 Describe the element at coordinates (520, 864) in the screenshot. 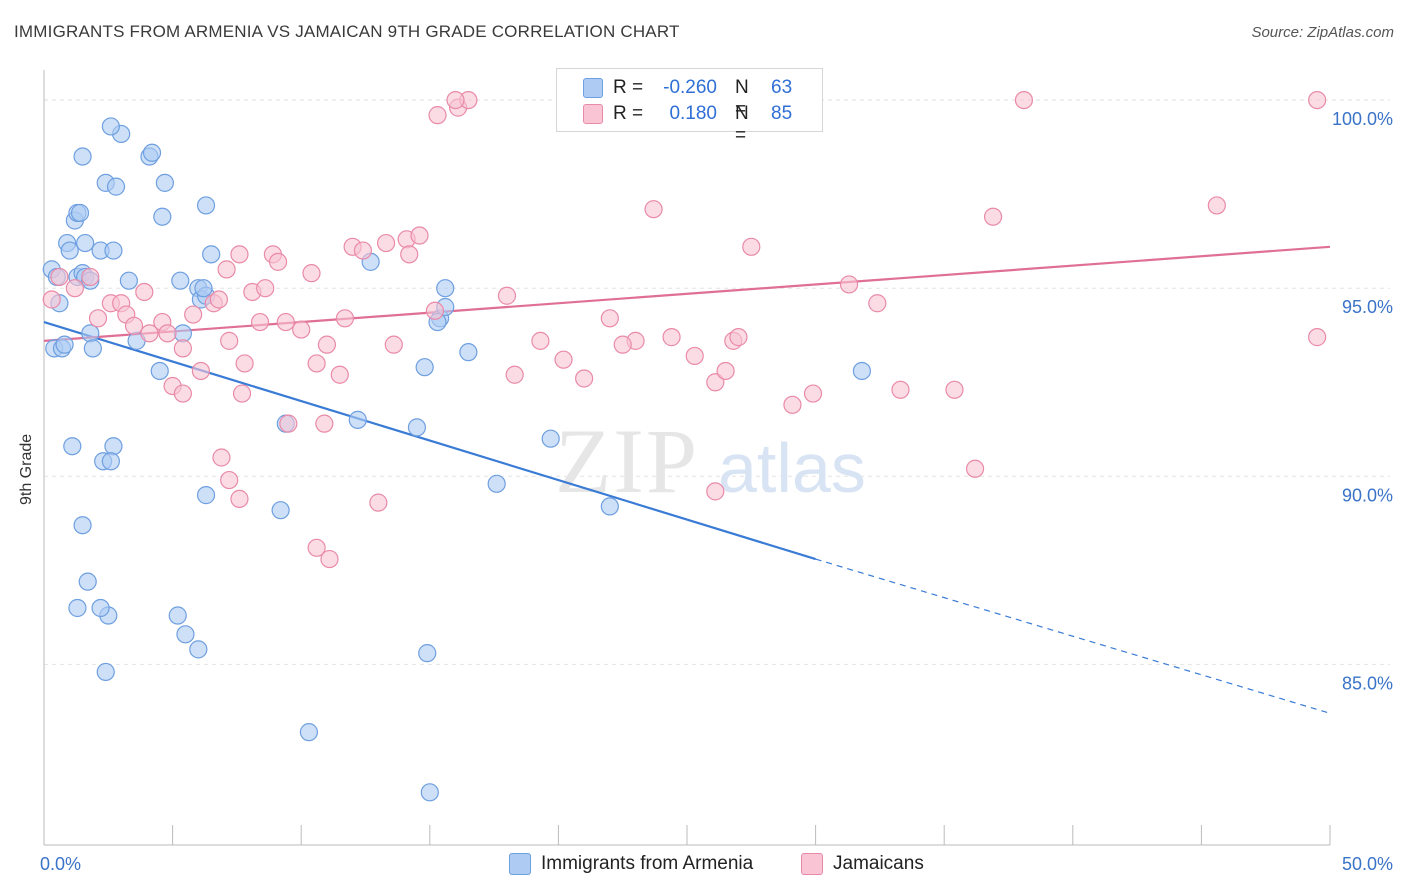

I see `bottom-legend-swatch-armenia` at that location.